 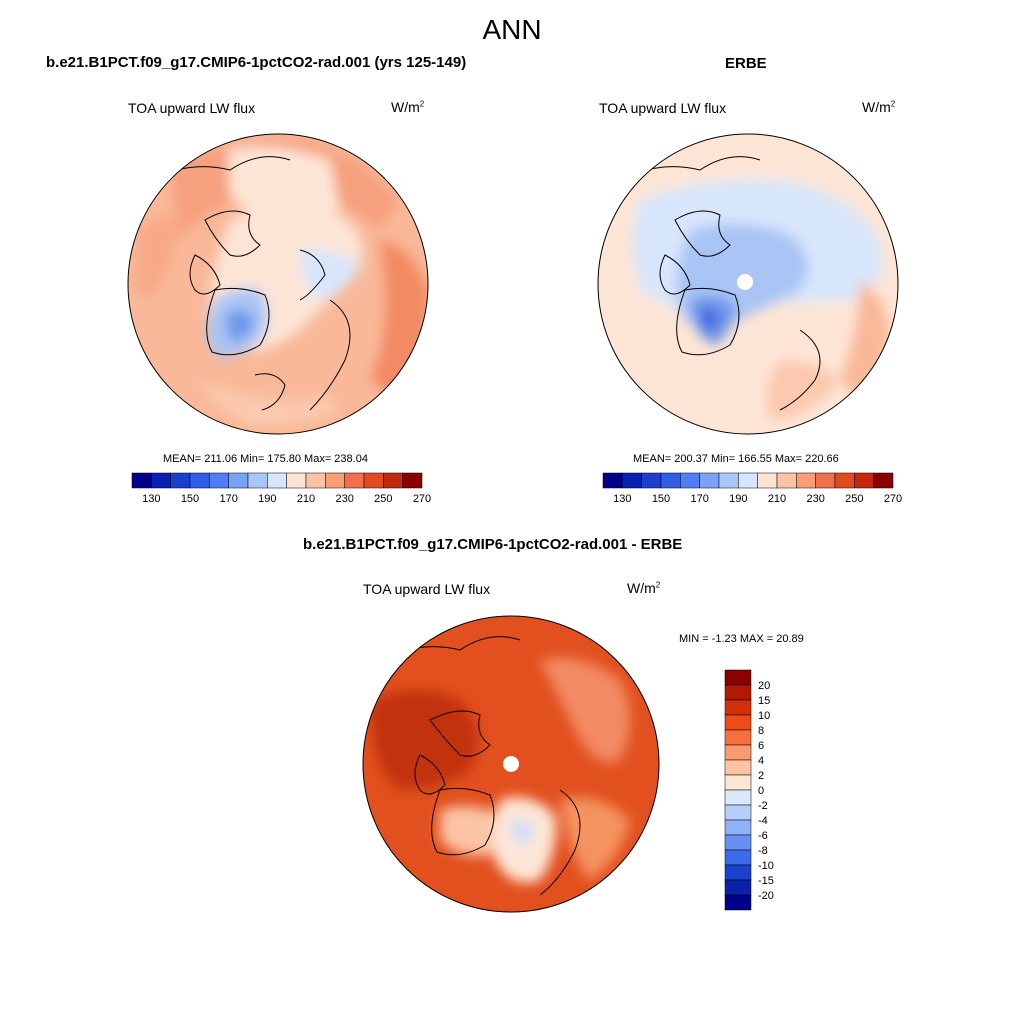 What do you see at coordinates (763, 851) in the screenshot?
I see `colorbar-tick-label: -8` at bounding box center [763, 851].